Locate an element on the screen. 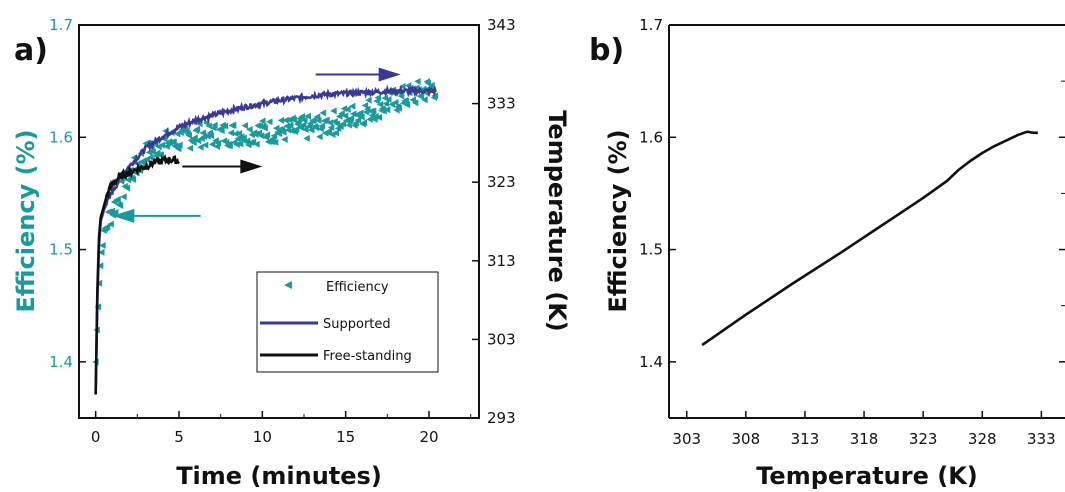 Image resolution: width=1065 pixels, height=492 pixels. legend-supported-label: Supported is located at coordinates (357, 324).